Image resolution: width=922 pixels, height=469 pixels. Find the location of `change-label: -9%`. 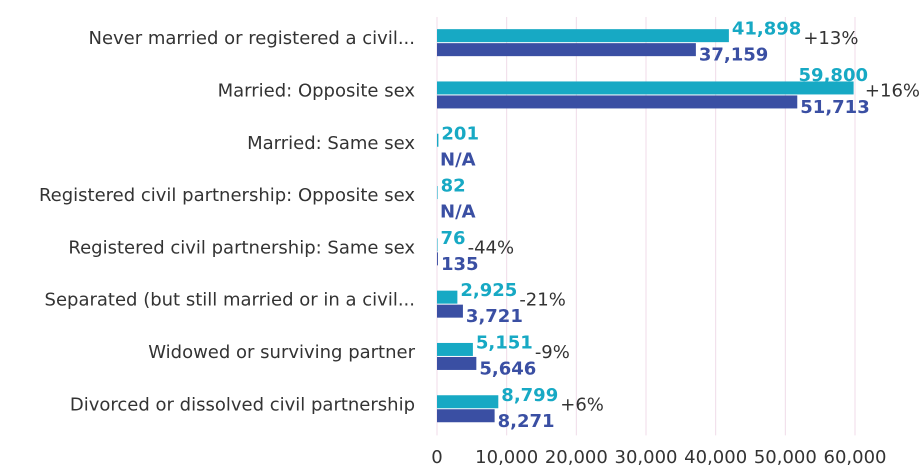

change-label: -9% is located at coordinates (552, 352).